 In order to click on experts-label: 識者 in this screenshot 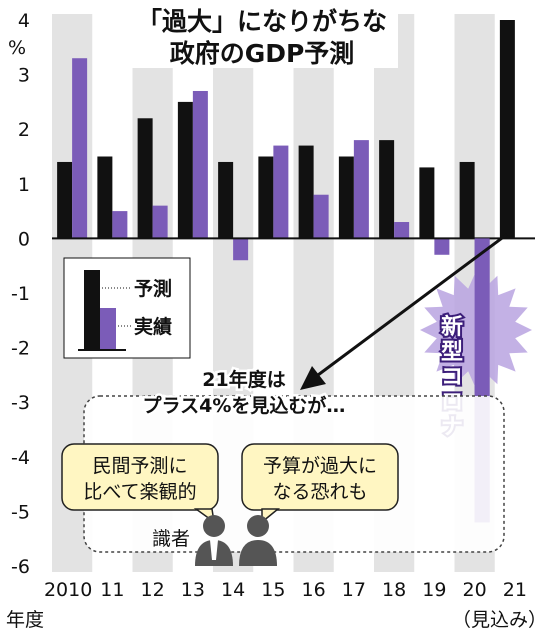, I will do `click(171, 539)`.